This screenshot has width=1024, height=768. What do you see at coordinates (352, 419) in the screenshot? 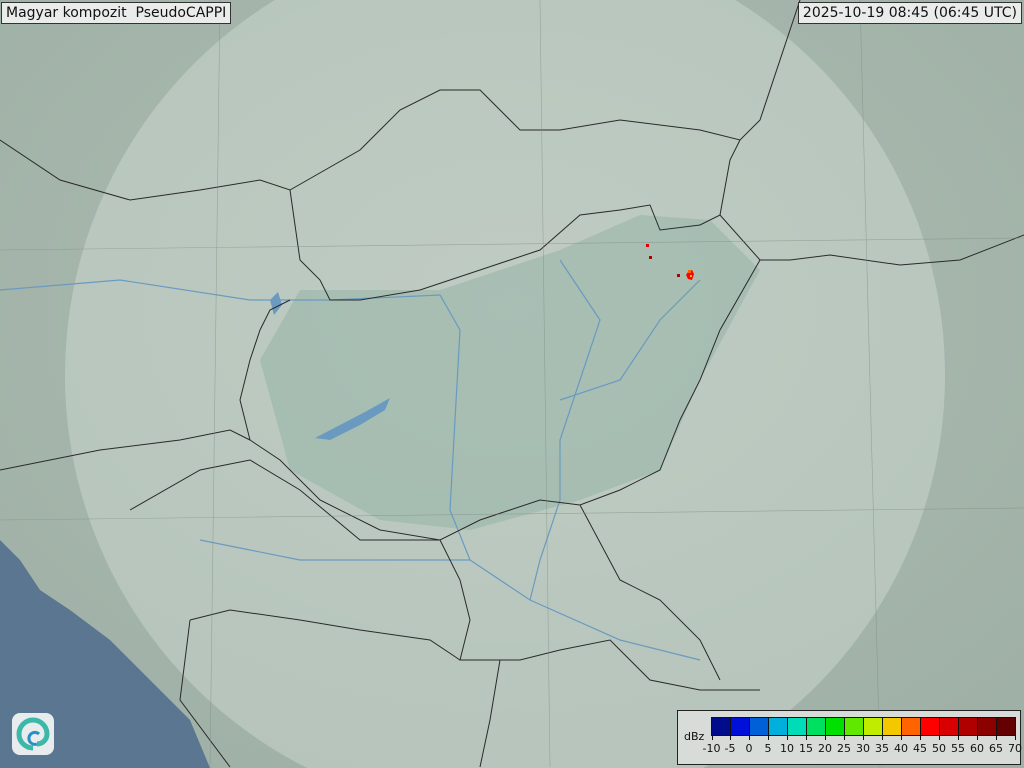
I see `lake-balaton` at bounding box center [352, 419].